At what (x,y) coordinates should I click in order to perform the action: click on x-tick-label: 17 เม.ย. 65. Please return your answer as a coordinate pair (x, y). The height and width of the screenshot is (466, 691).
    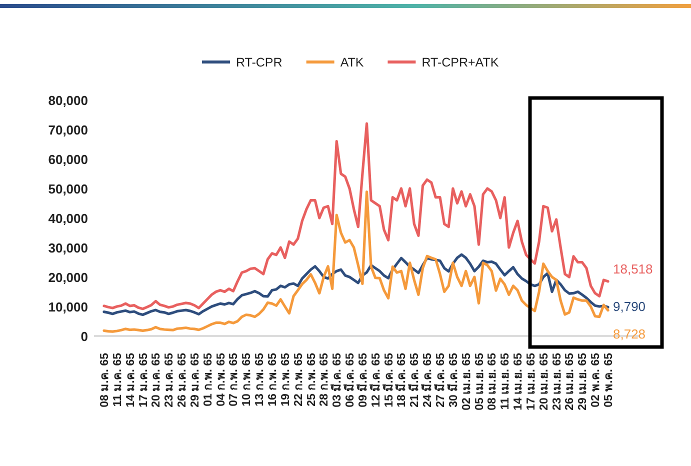
    Looking at the image, I should click on (531, 381).